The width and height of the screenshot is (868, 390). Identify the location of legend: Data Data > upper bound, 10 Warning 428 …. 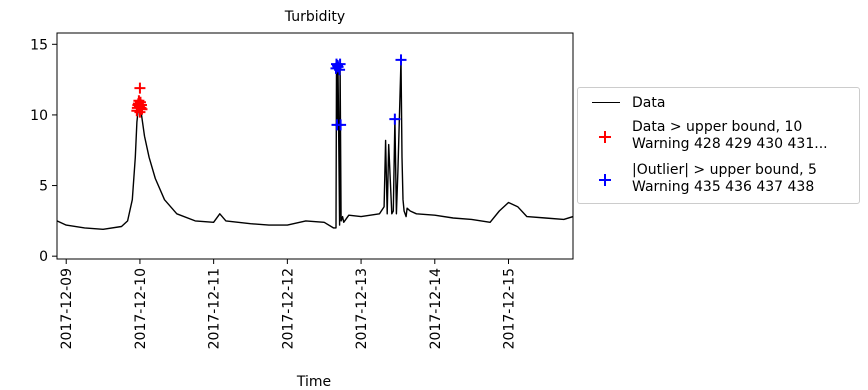
(718, 145).